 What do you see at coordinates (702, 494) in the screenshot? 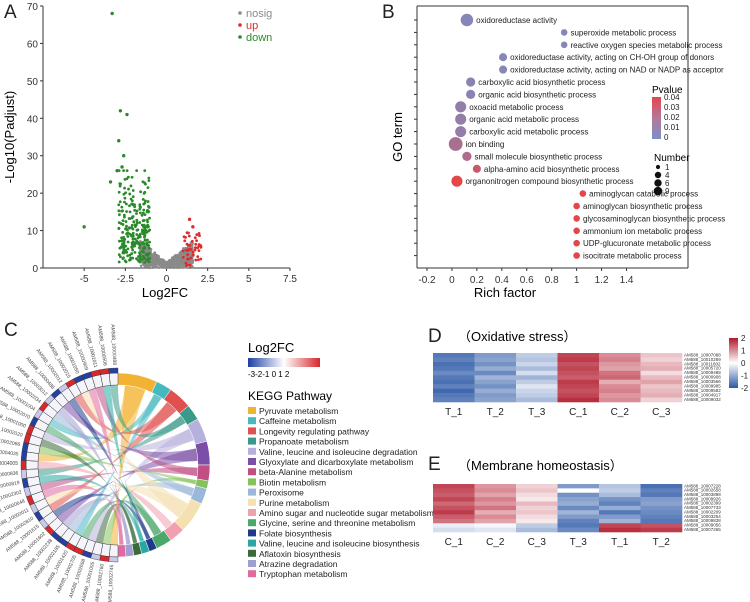
I see `heatmap-row-label: AM588_10003898` at bounding box center [702, 494].